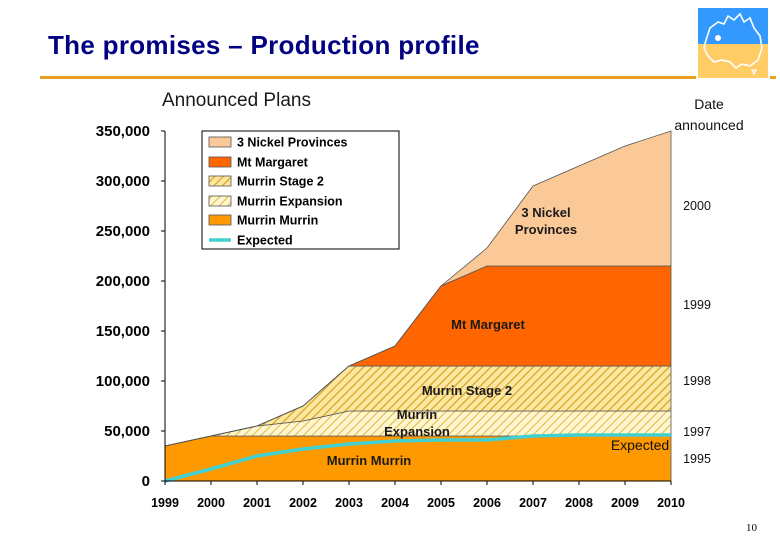 This screenshot has width=780, height=540. Describe the element at coordinates (123, 281) in the screenshot. I see `y-tick-label: 200,000` at that location.